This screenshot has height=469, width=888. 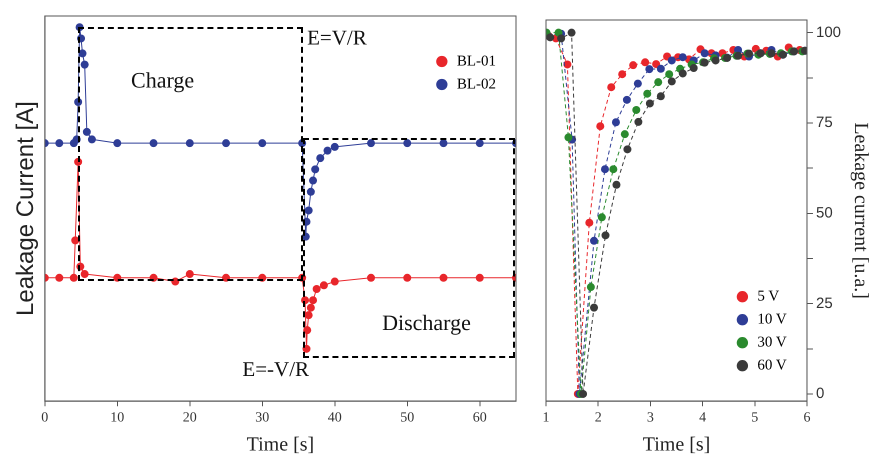 What do you see at coordinates (820, 393) in the screenshot?
I see `y-tick-label: 0` at bounding box center [820, 393].